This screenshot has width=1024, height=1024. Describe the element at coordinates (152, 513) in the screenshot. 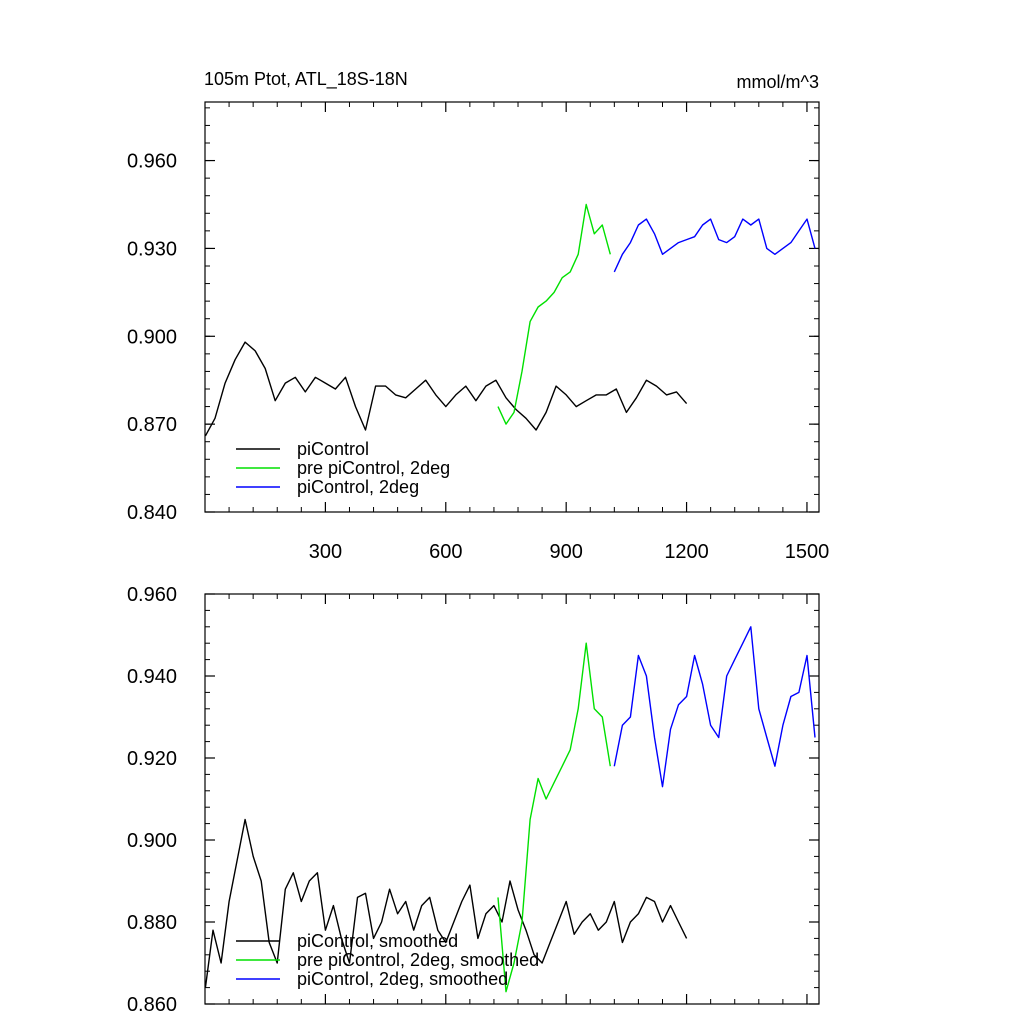

I see `y-tick-label: 0.840` at that location.